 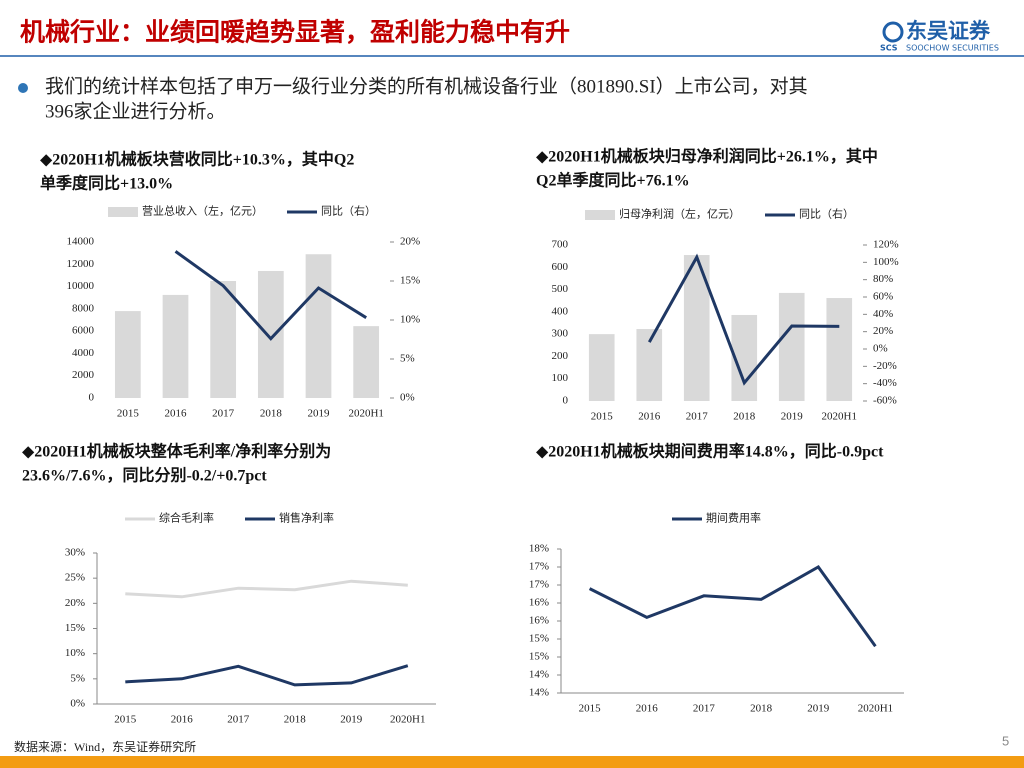 What do you see at coordinates (539, 549) in the screenshot?
I see `y-tick-label: 18%` at bounding box center [539, 549].